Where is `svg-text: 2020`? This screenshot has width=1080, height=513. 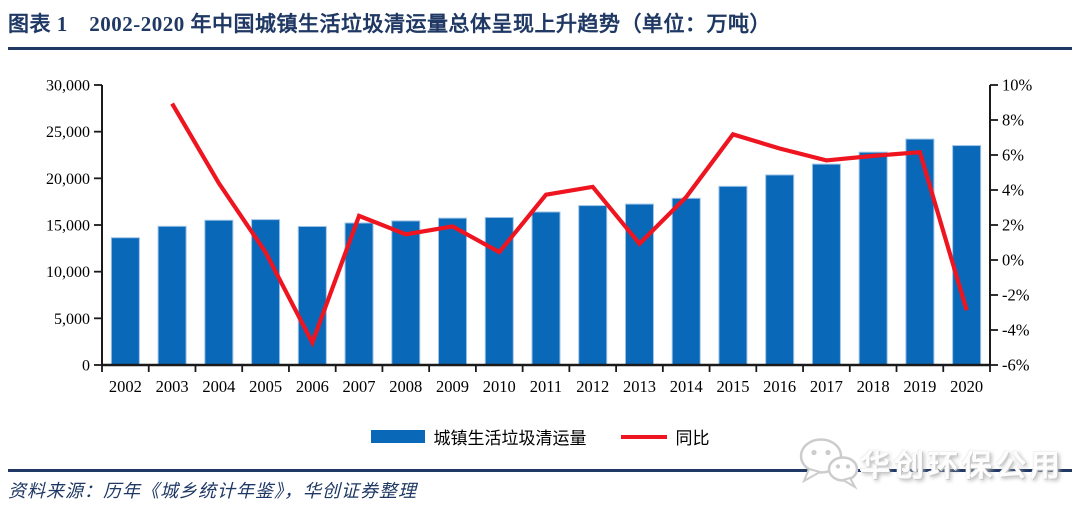
svg-text: 2020 is located at coordinates (966, 386).